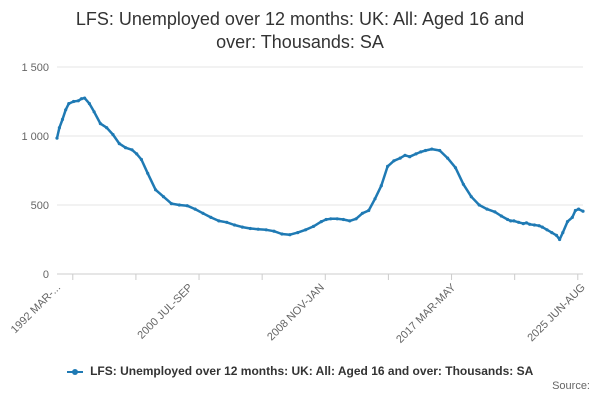 This screenshot has height=400, width=600. I want to click on x-axis, so click(320, 276).